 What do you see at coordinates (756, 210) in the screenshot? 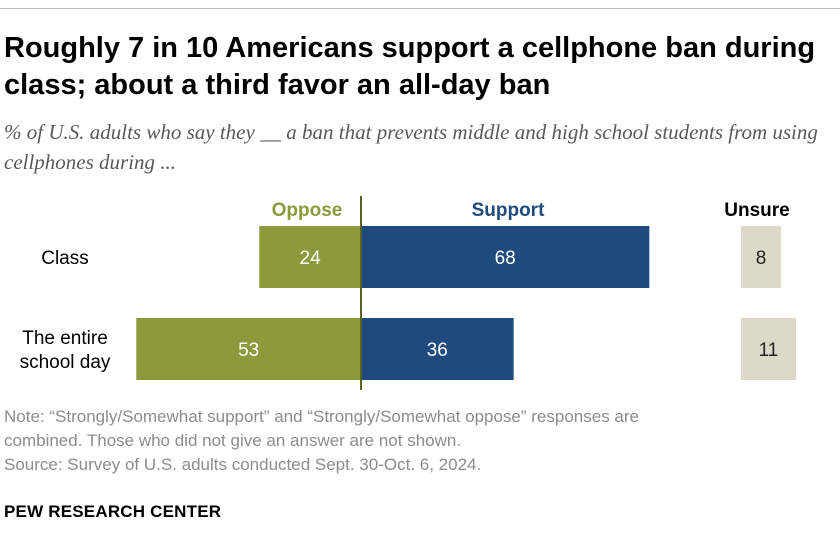
I see `legend-unsure: Unsure` at bounding box center [756, 210].